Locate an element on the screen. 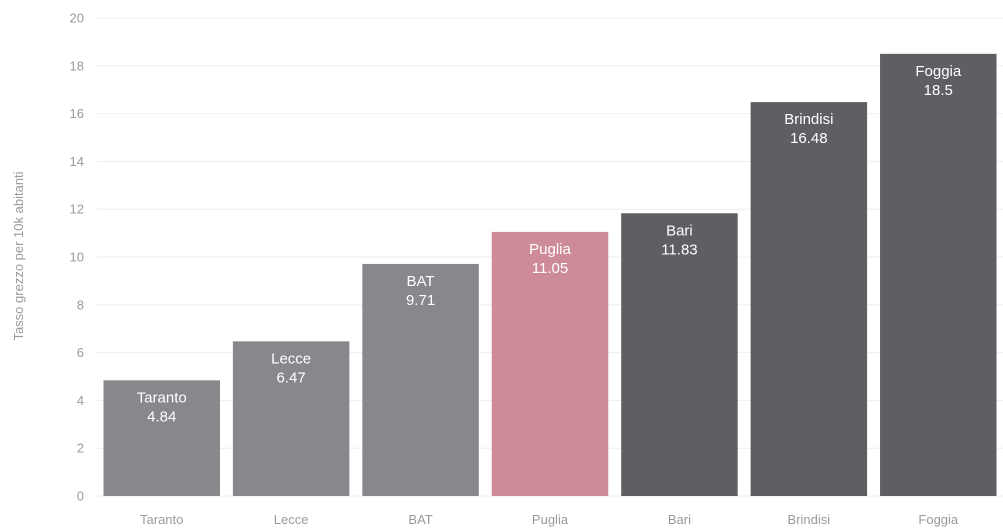 The image size is (1003, 530). y-tick-label: 4 is located at coordinates (80, 400).